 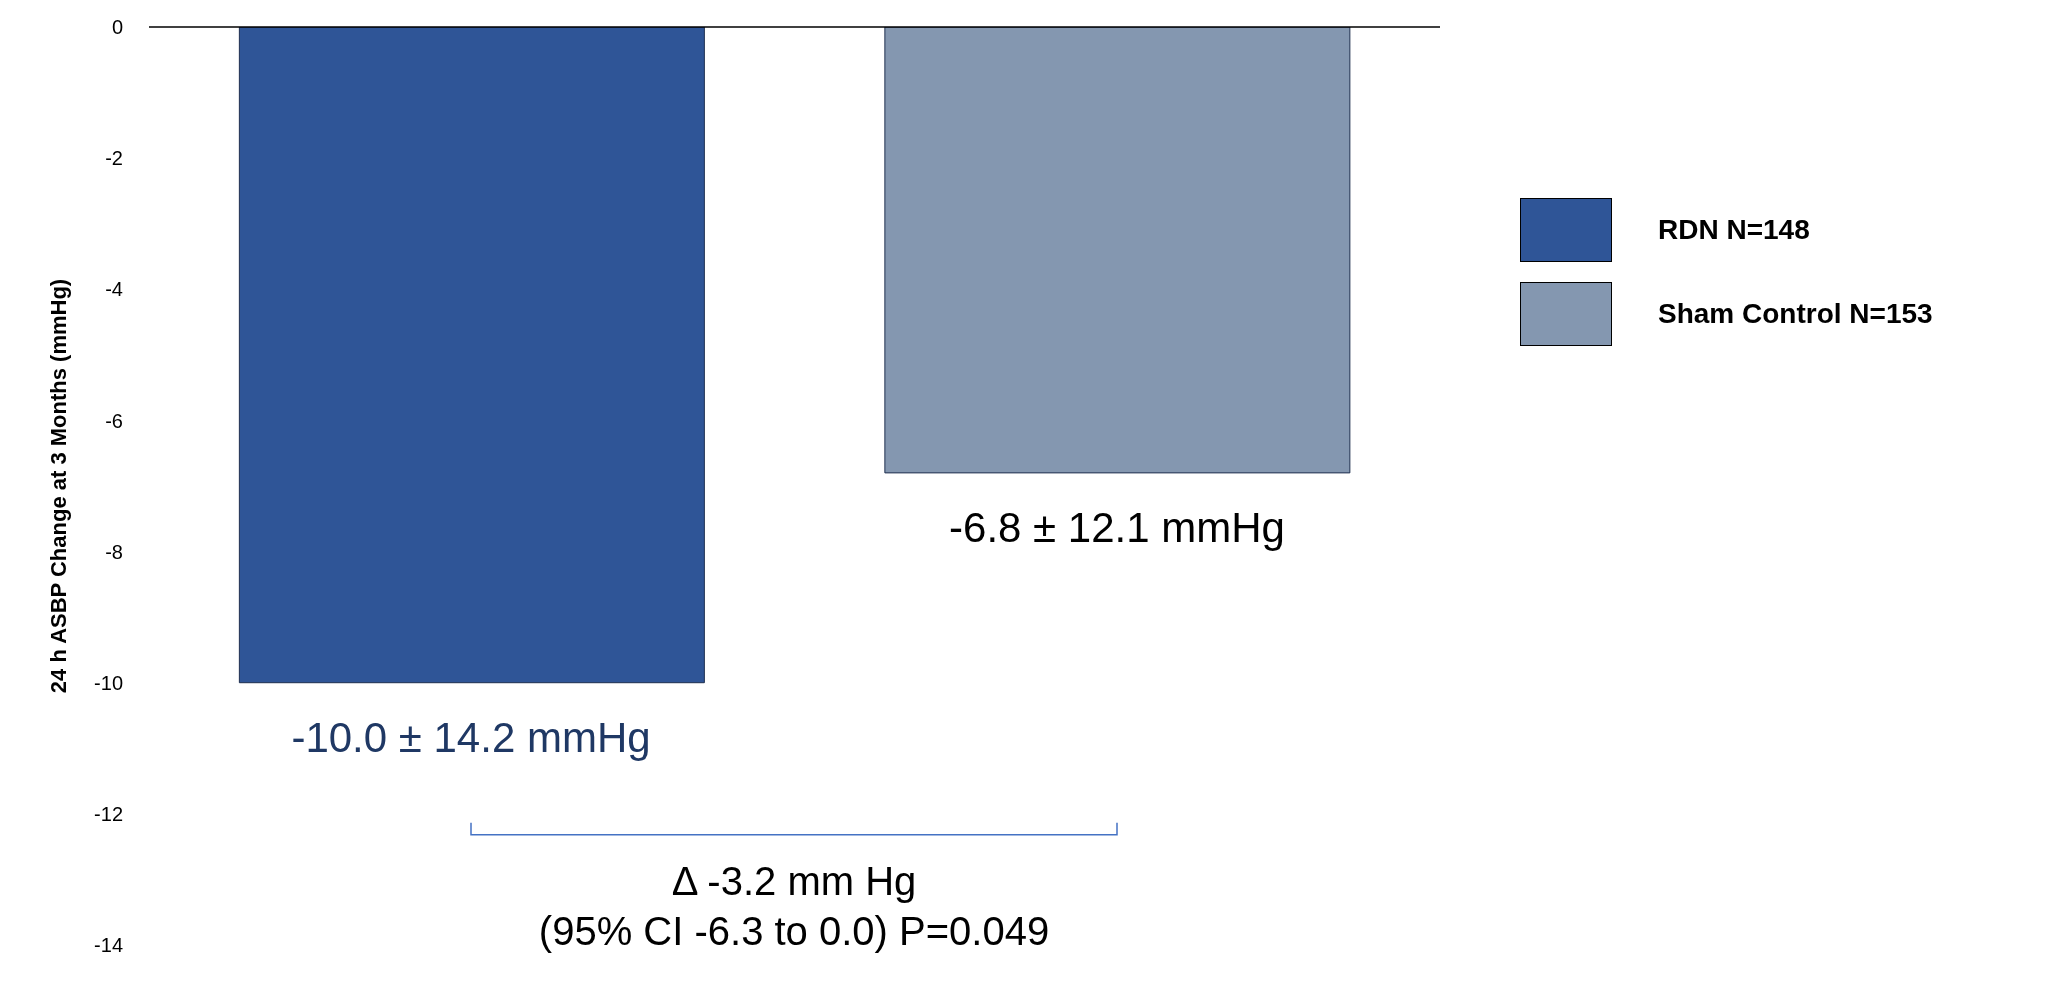 I want to click on data-label: -6.8 ± 12.1 mmHg, so click(x=1117, y=528).